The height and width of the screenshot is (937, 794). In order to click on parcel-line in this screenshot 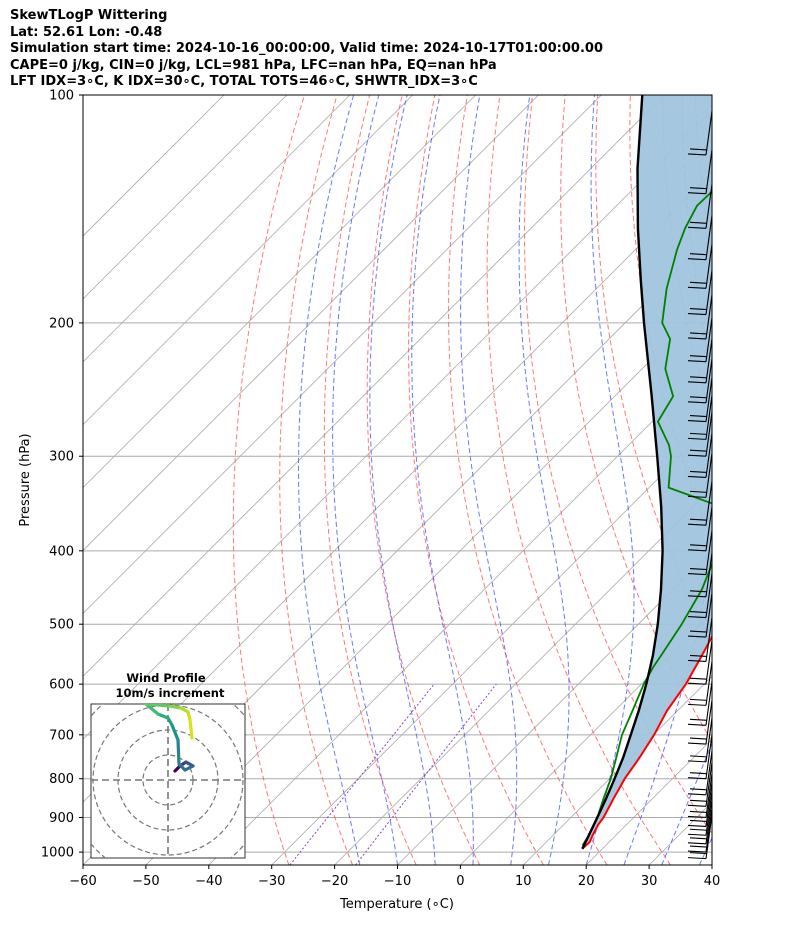, I will do `click(622, 472)`.